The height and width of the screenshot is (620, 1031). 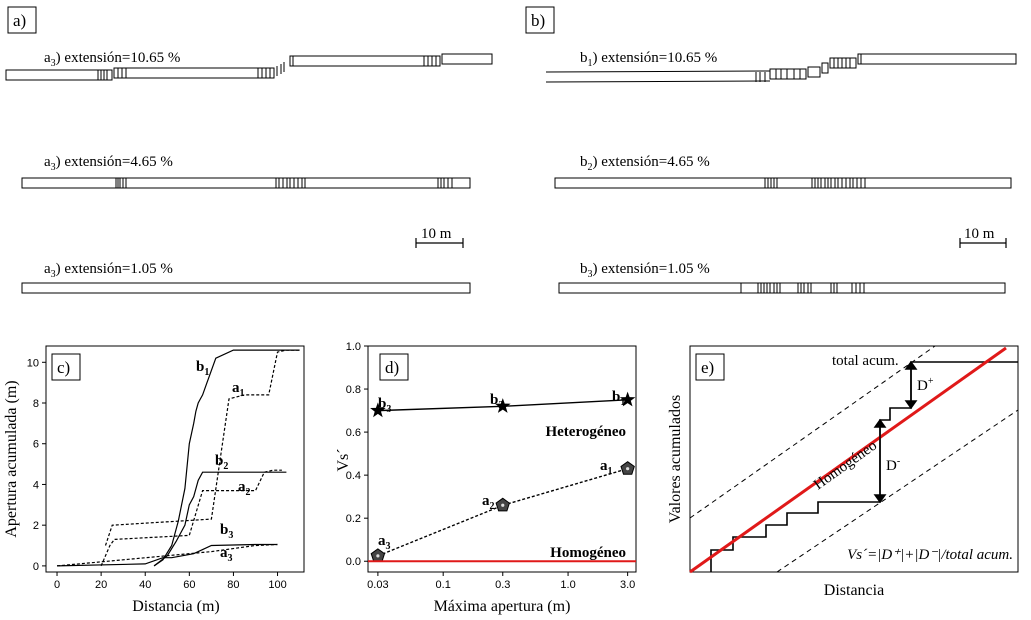 What do you see at coordinates (36, 404) in the screenshot?
I see `y-tick-label: 8` at bounding box center [36, 404].